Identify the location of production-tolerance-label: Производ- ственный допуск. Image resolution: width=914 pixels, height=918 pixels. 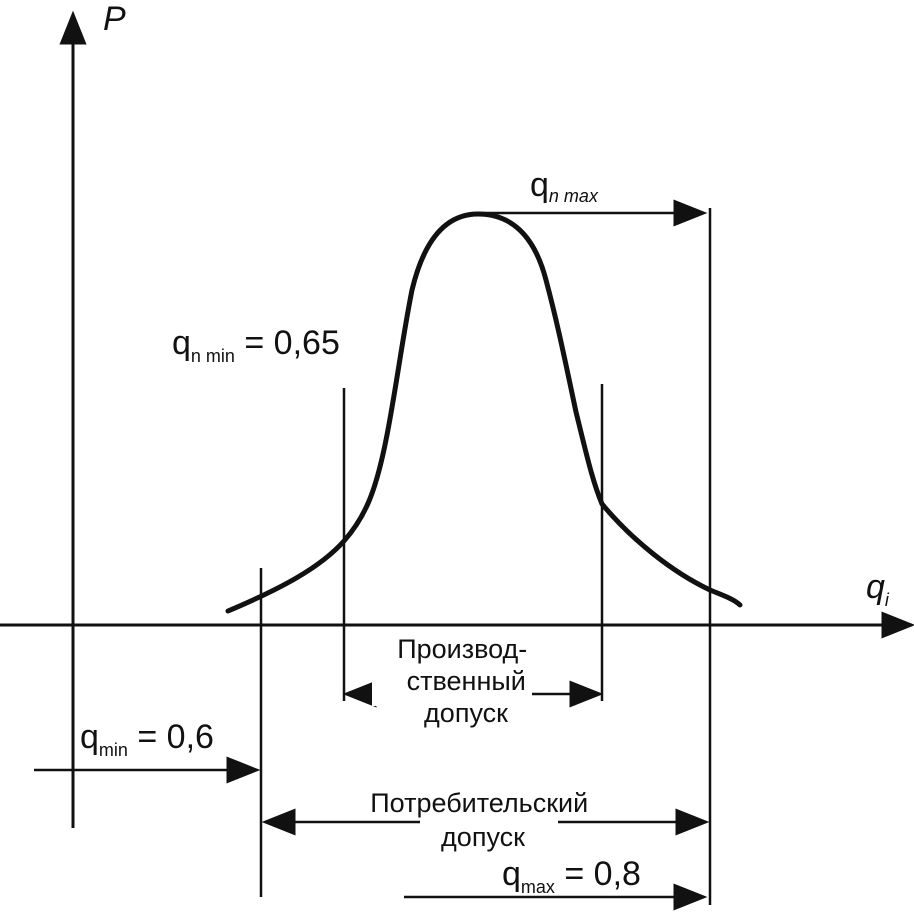
(466, 681).